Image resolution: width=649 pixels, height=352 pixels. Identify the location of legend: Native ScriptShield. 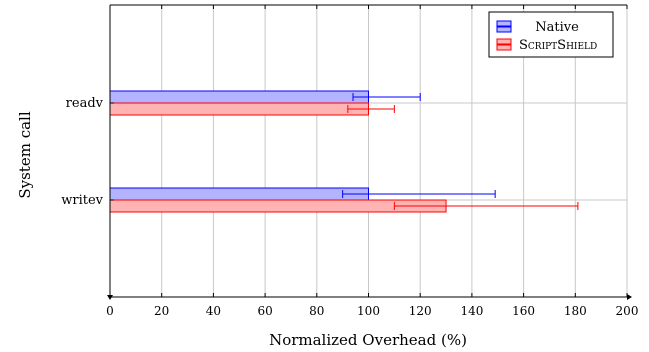
(551, 34).